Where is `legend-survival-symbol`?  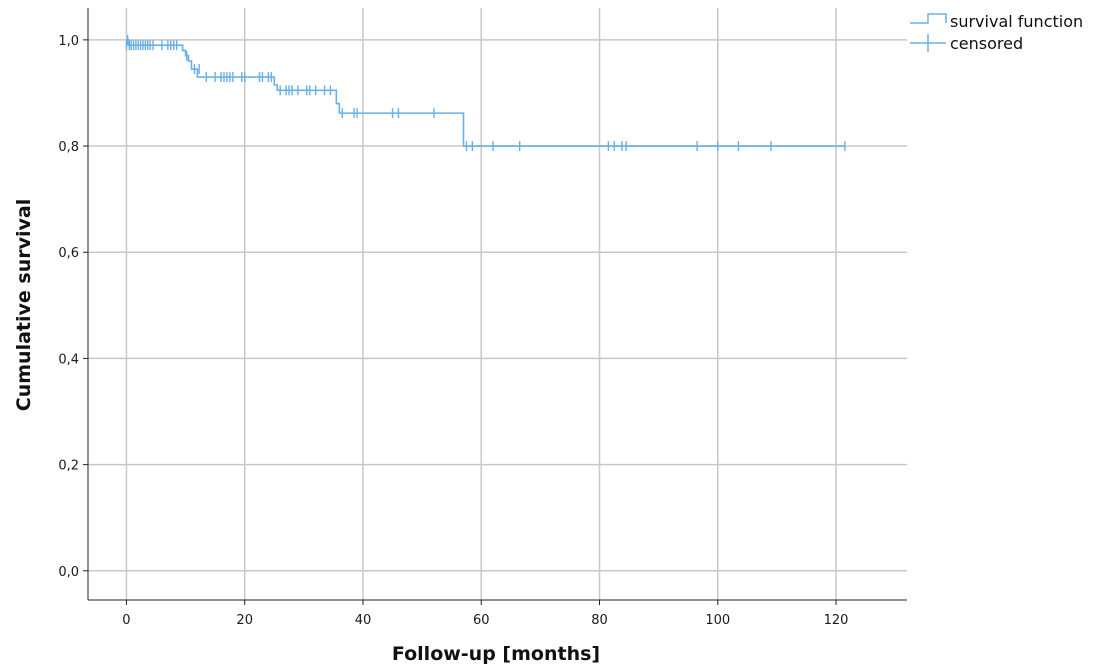
legend-survival-symbol is located at coordinates (928, 18).